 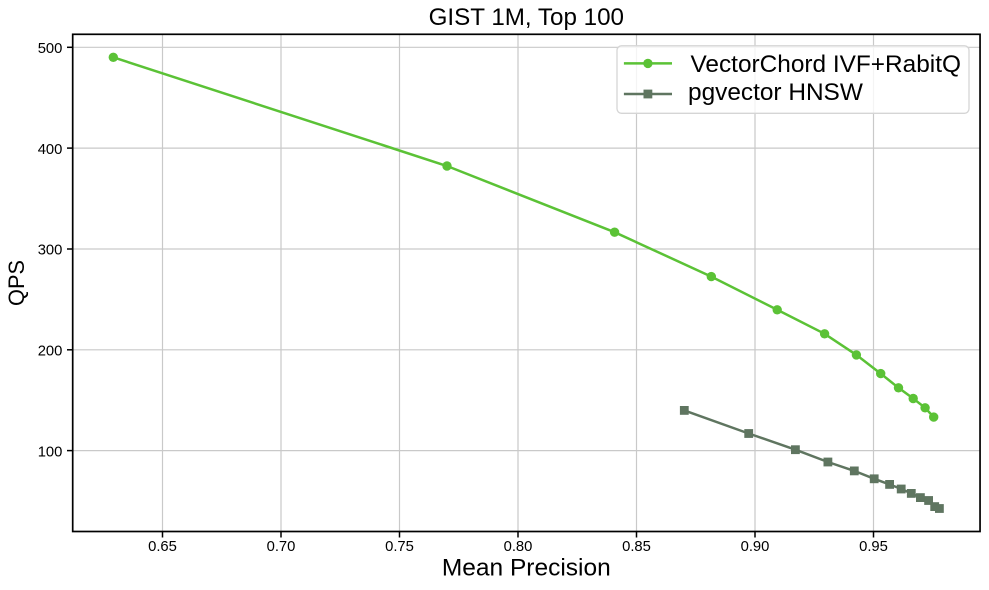 What do you see at coordinates (399, 547) in the screenshot?
I see `svg-text: 0.75` at bounding box center [399, 547].